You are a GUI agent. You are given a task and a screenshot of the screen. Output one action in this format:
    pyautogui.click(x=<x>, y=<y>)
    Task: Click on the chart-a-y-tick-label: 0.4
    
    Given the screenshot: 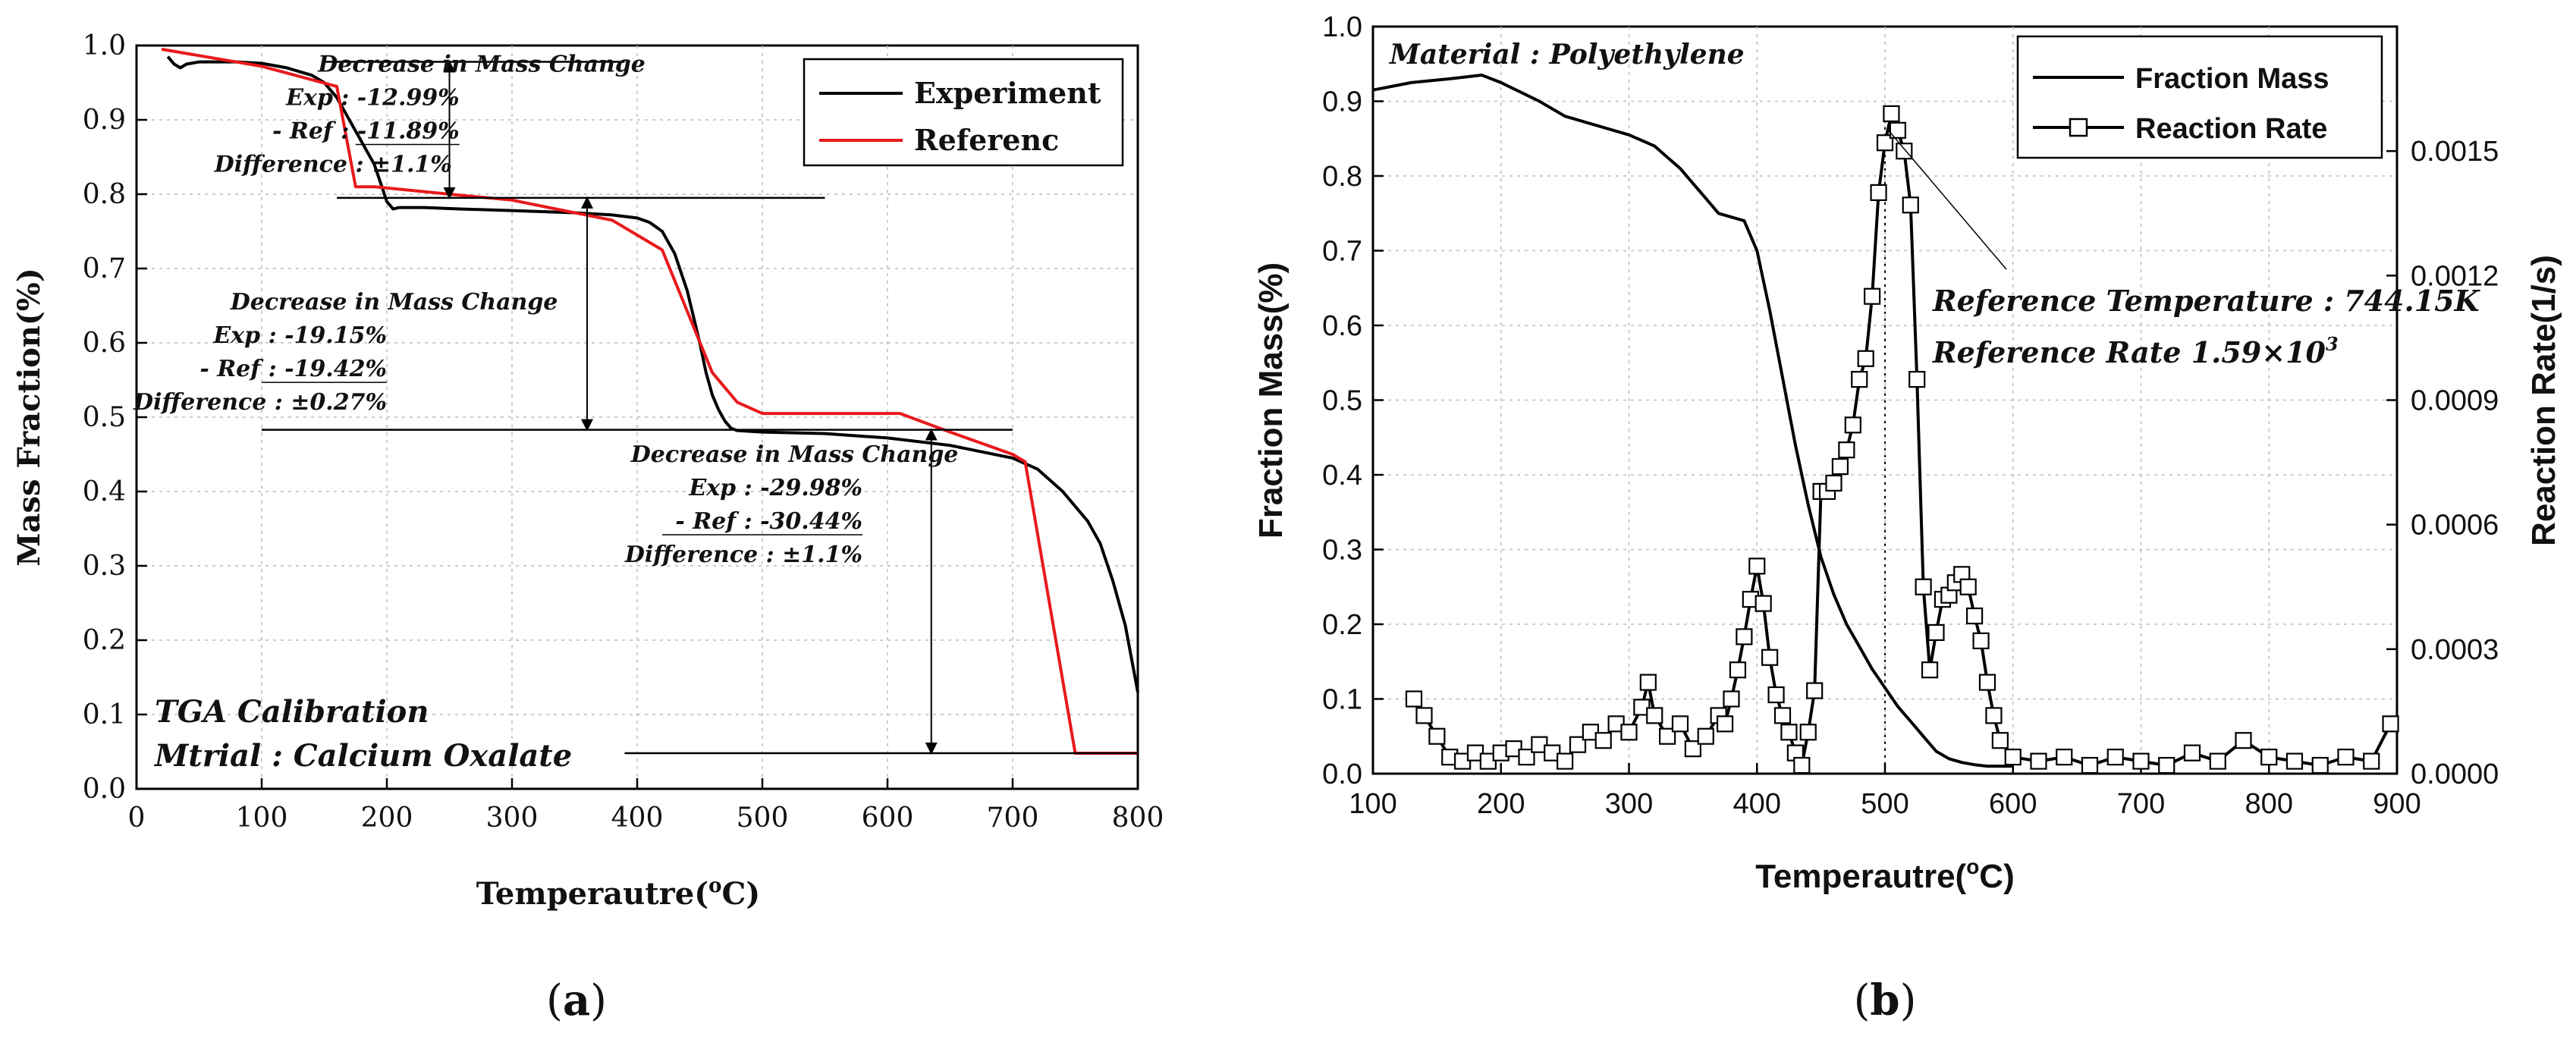 What is the action you would take?
    pyautogui.click(x=104, y=492)
    